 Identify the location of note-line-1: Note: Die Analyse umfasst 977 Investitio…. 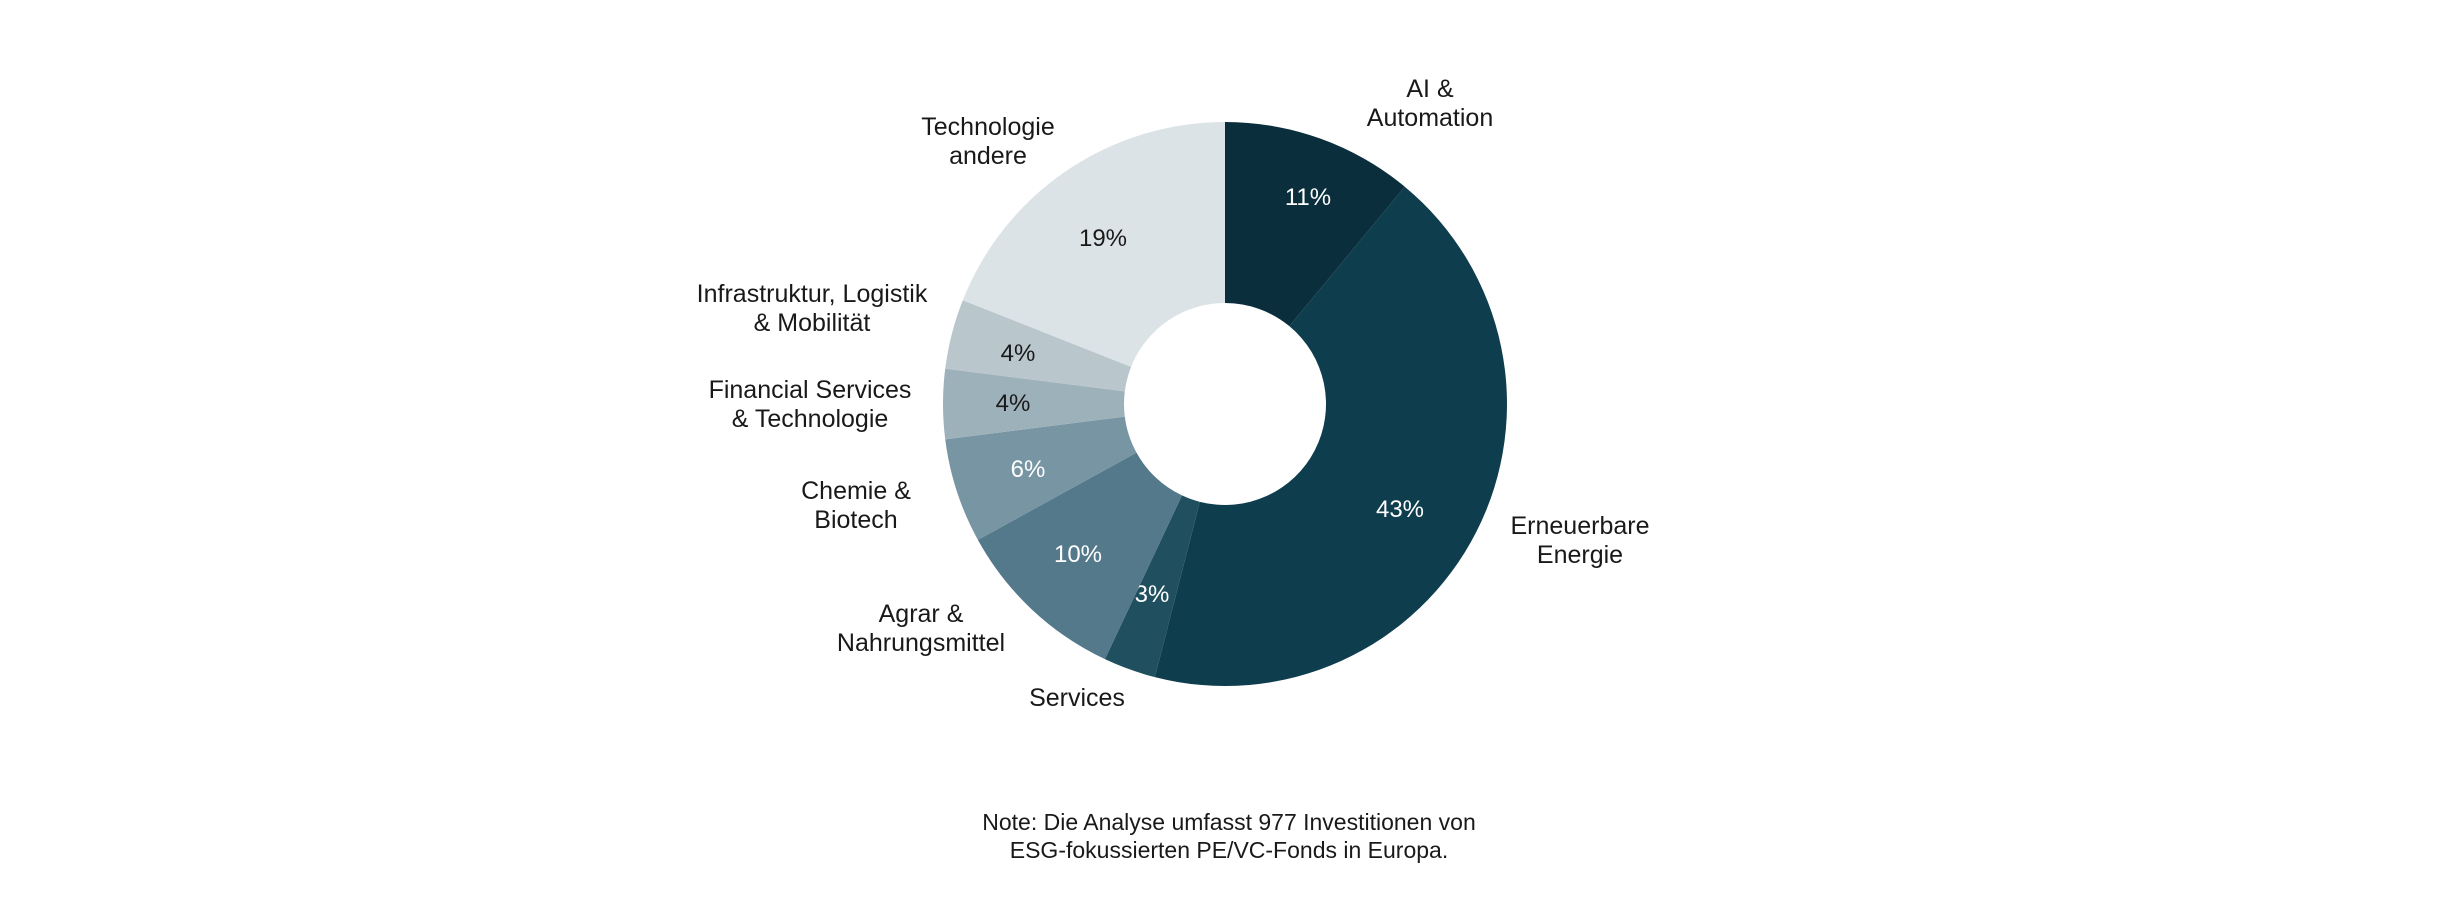
(1229, 822).